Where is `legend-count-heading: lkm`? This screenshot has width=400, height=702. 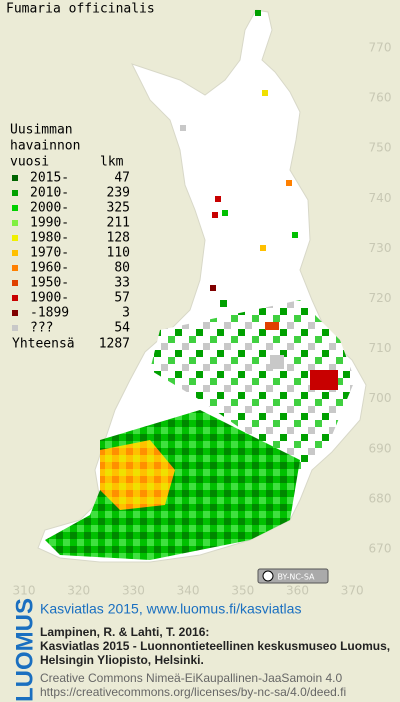
legend-count-heading: lkm is located at coordinates (112, 162).